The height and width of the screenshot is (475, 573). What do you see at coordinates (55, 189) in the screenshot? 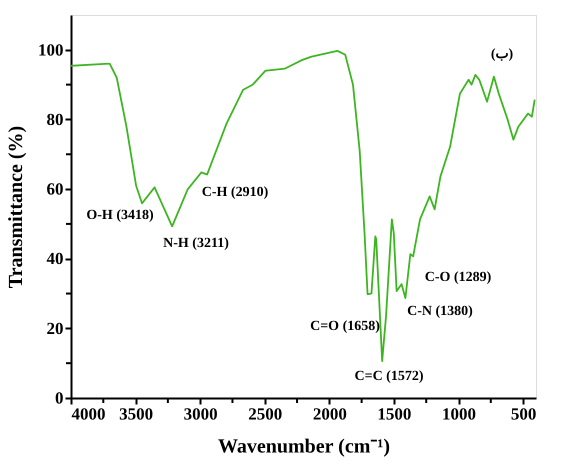
I see `y-tick-label: 60` at bounding box center [55, 189].